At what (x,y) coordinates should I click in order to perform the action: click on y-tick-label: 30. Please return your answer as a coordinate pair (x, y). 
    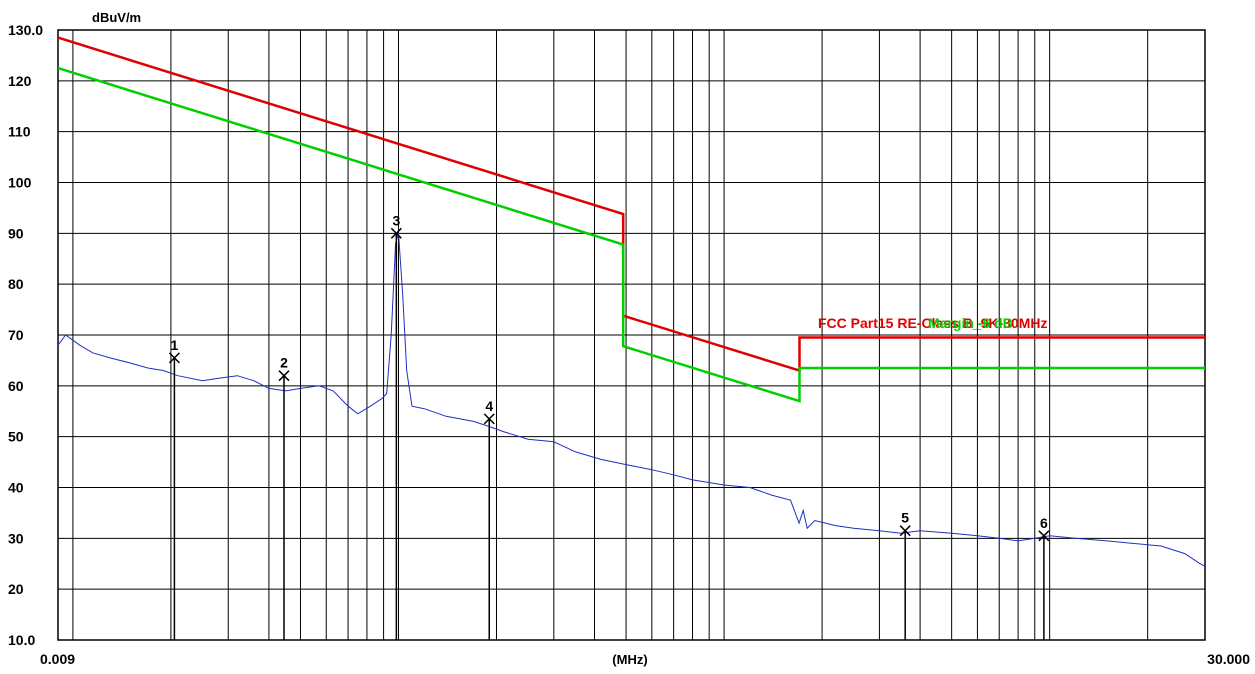
    Looking at the image, I should click on (16, 538).